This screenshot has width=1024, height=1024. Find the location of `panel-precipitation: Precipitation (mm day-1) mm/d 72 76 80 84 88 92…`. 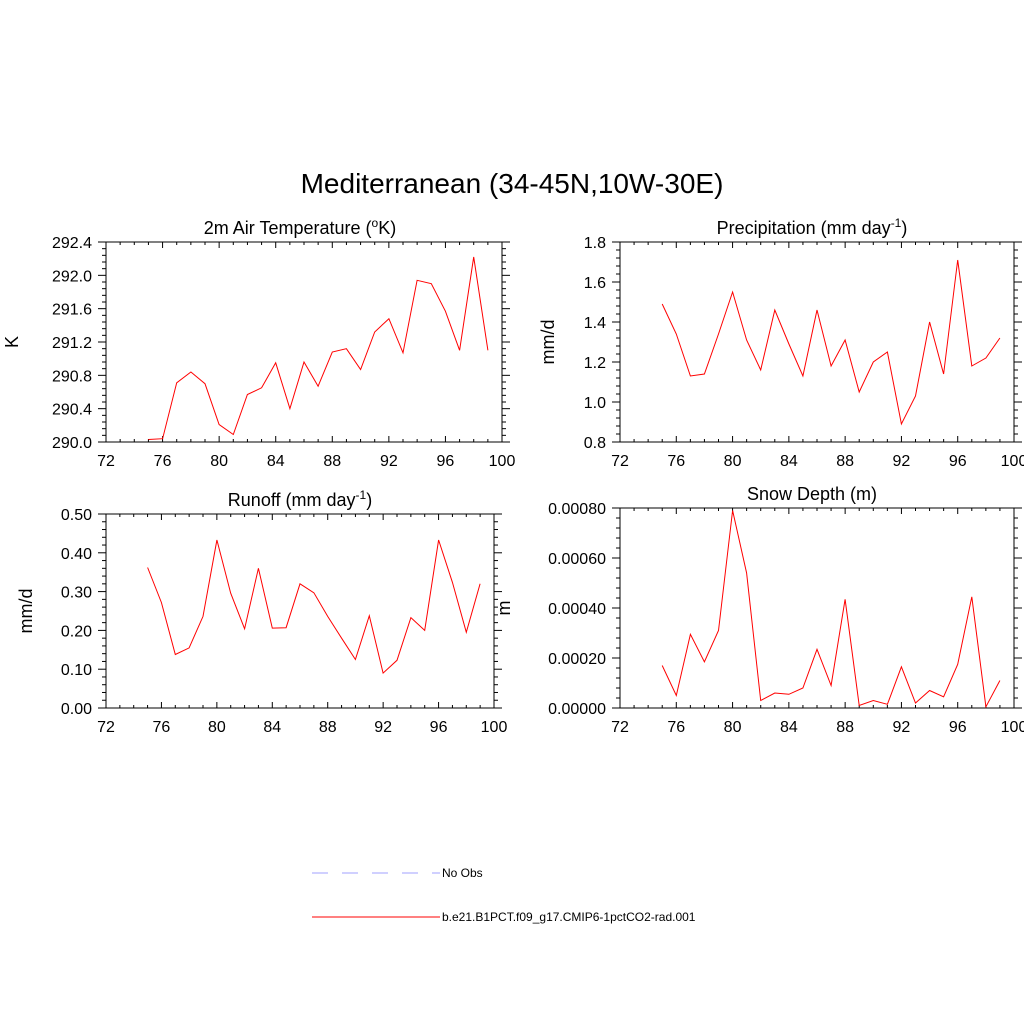

panel-precipitation: Precipitation (mm day-1) mm/d 72 76 80 84 88 92… is located at coordinates (781, 343).